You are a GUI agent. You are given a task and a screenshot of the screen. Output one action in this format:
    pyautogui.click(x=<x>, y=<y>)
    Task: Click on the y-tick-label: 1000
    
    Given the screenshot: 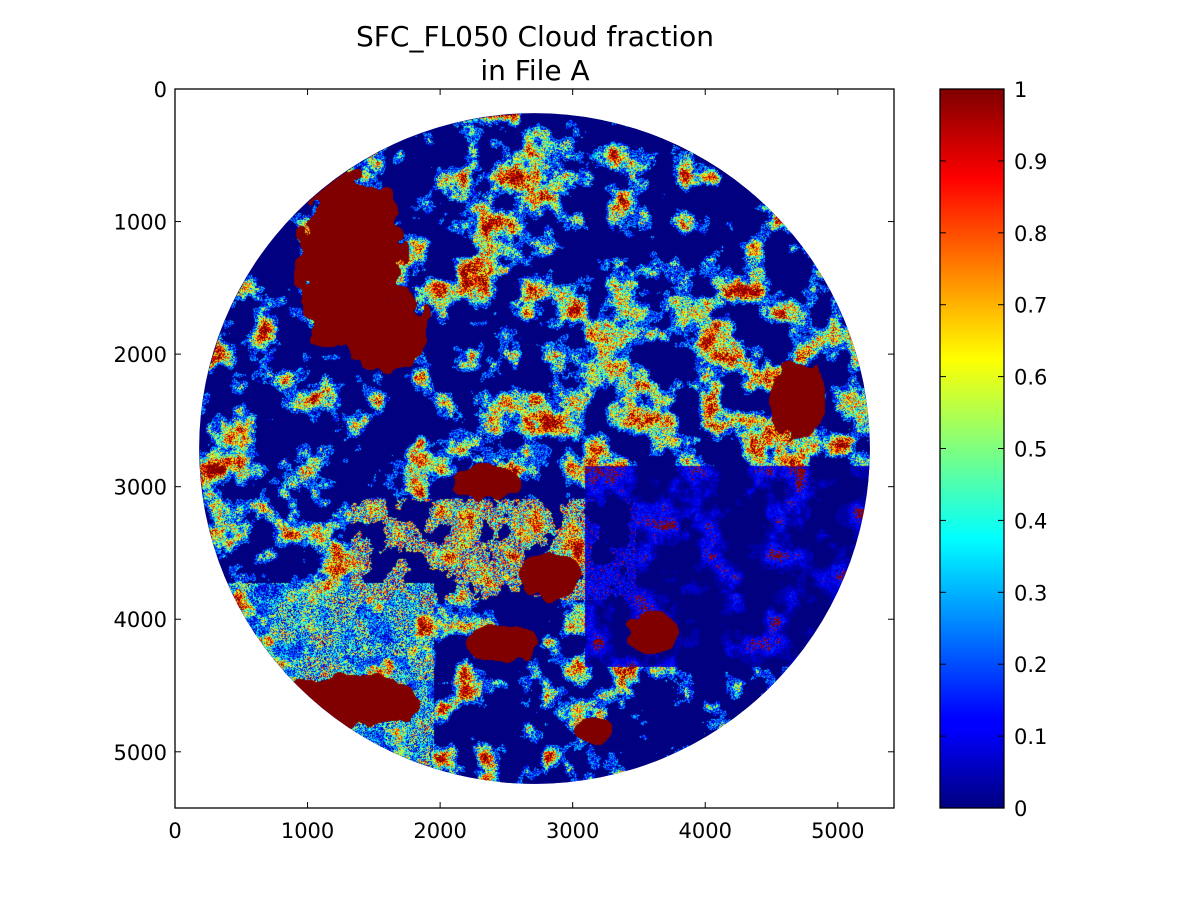 What is the action you would take?
    pyautogui.click(x=140, y=223)
    